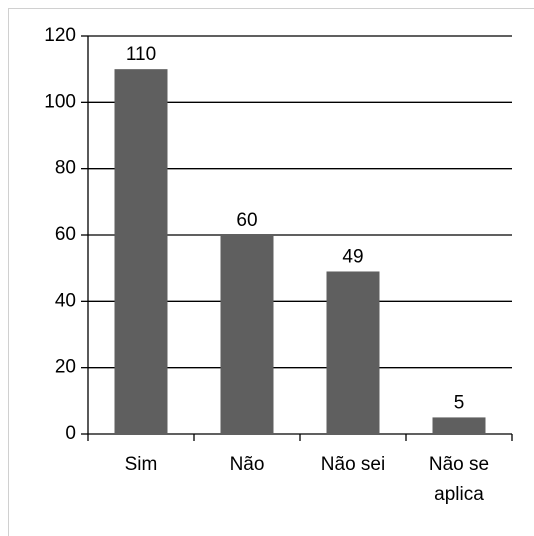 The height and width of the screenshot is (536, 534). I want to click on data-label: 49, so click(352, 256).